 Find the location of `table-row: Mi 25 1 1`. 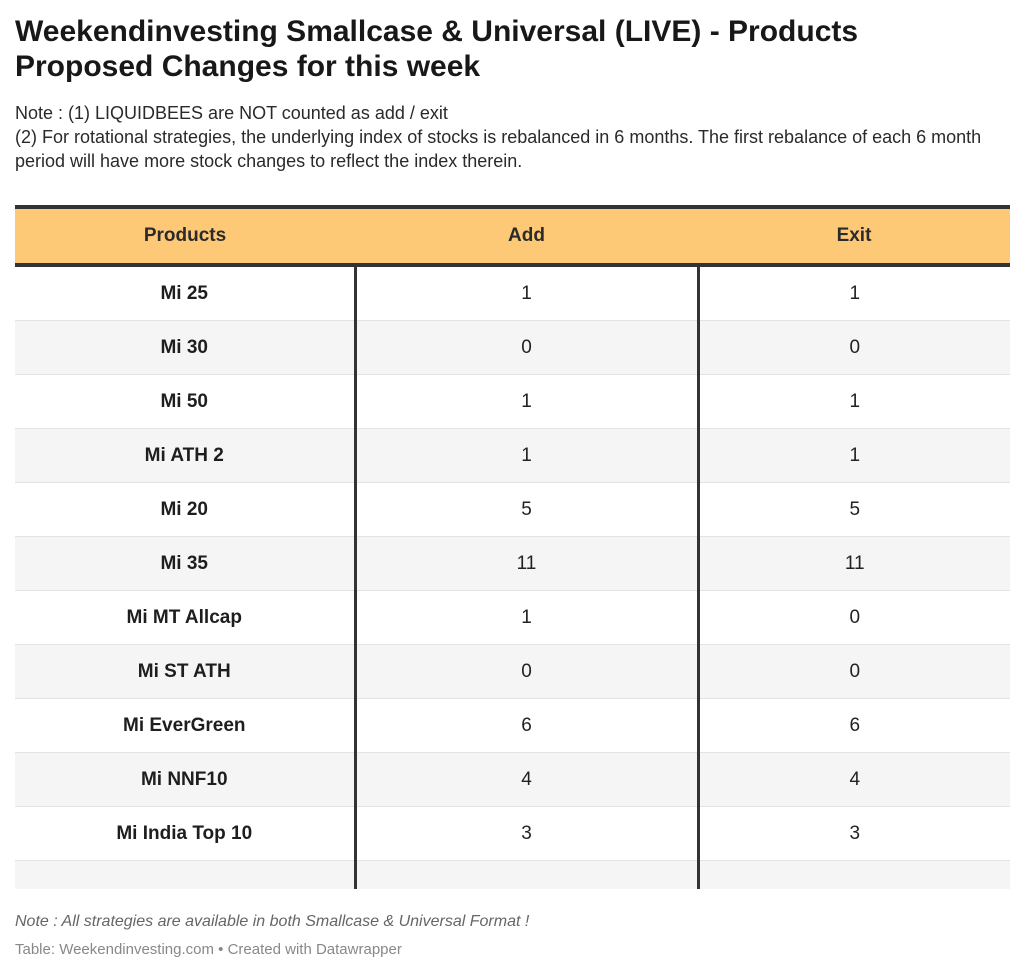

table-row: Mi 25 1 1 is located at coordinates (512, 293).